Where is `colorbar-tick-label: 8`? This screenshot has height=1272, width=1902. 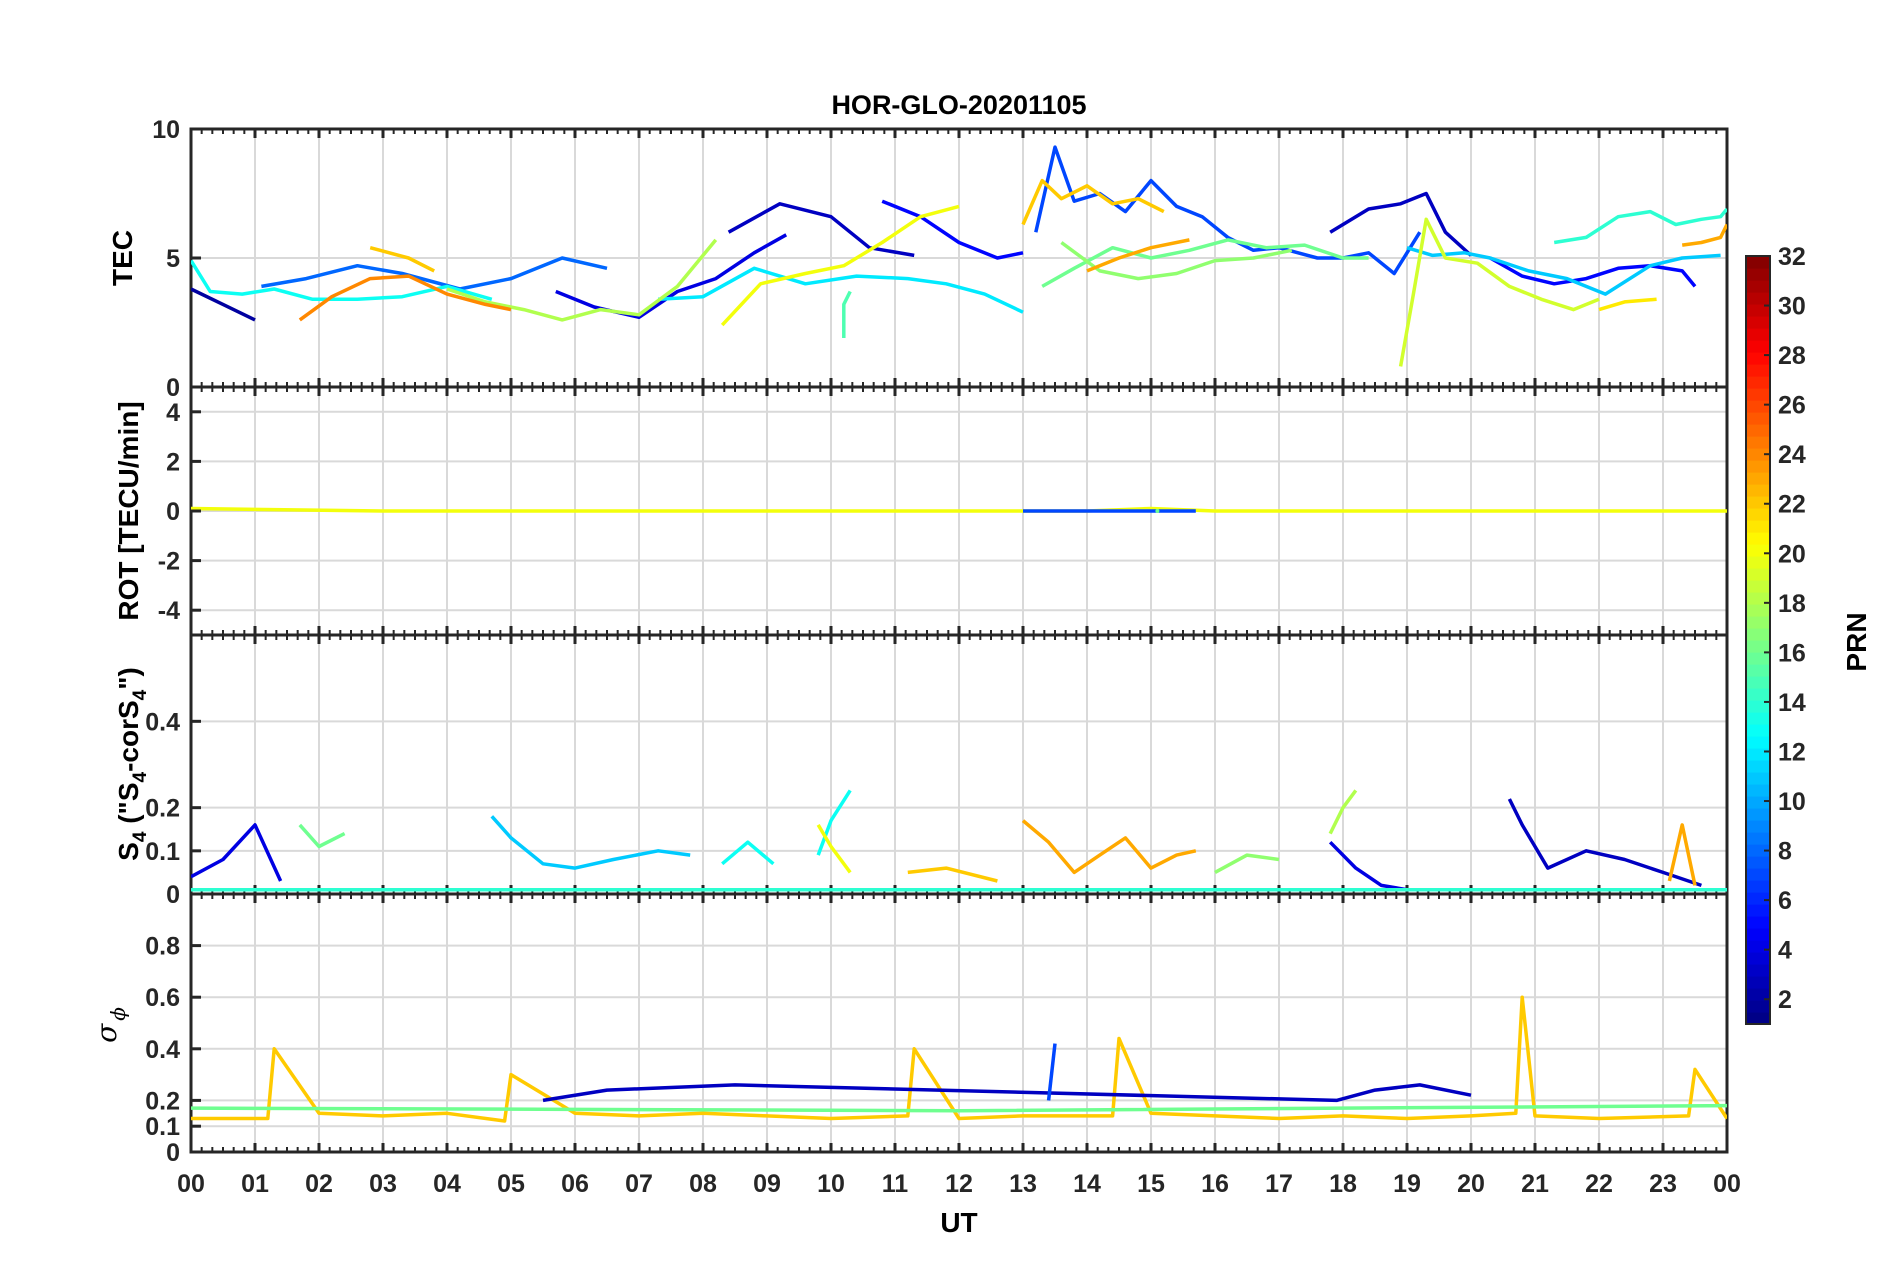 colorbar-tick-label: 8 is located at coordinates (1785, 852).